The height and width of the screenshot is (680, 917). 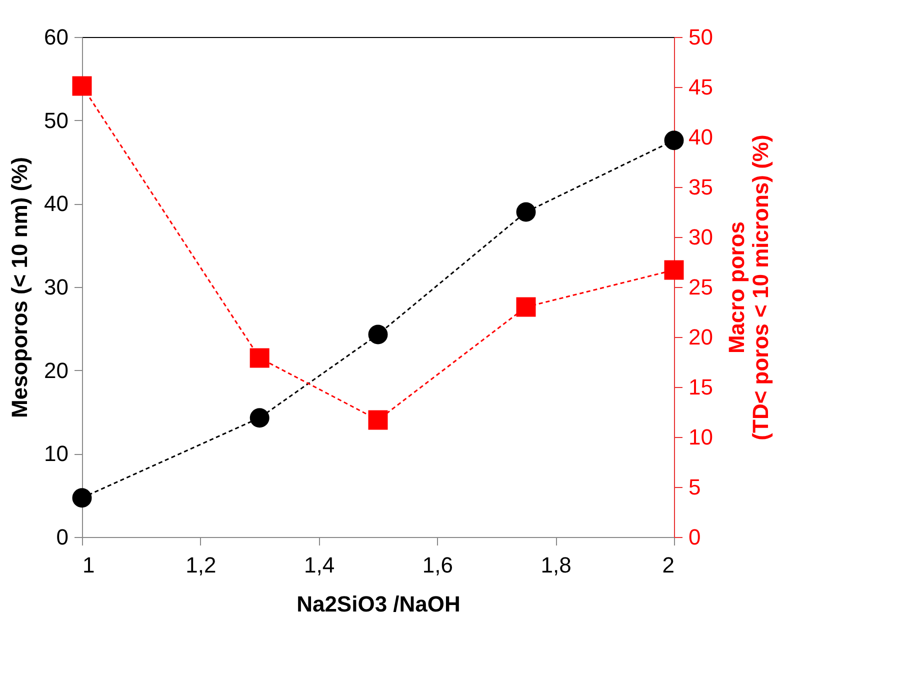 I want to click on y2-axis-title: Macro poros (TD< poros < 10 microns) (%), so click(x=748, y=287).